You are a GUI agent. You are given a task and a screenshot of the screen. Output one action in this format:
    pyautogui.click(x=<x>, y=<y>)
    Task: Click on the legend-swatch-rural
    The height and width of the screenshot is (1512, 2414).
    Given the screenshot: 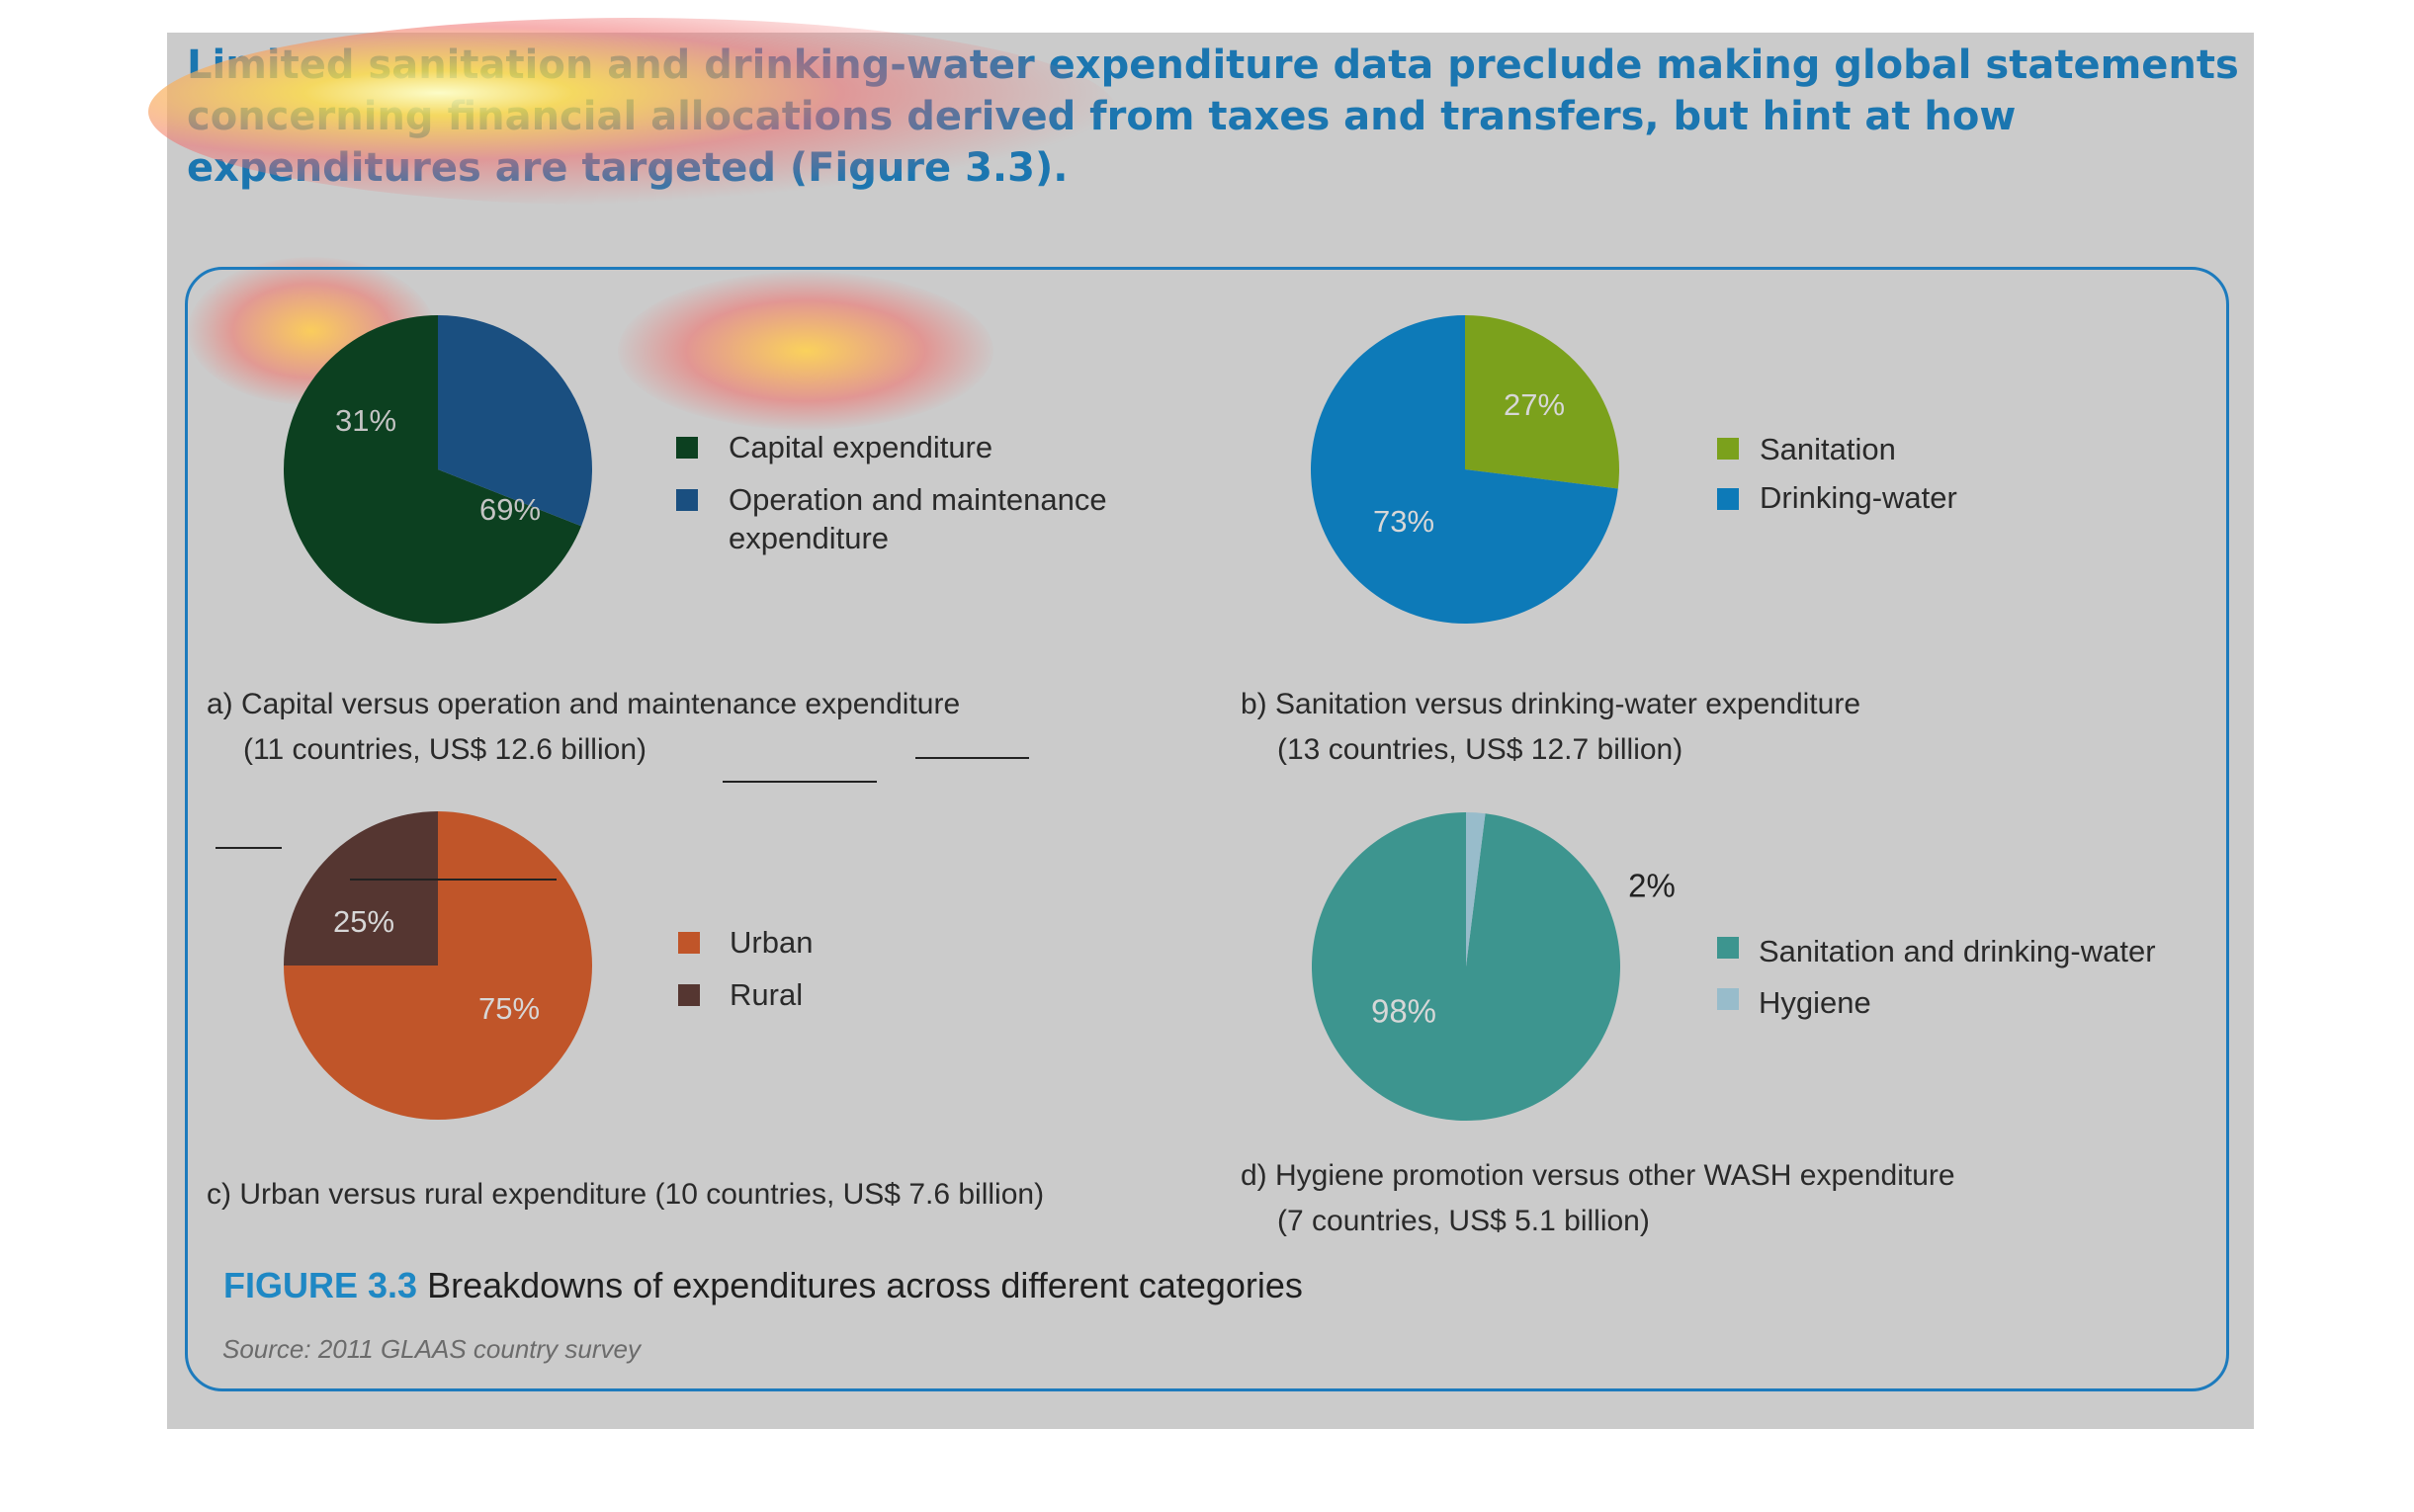 What is the action you would take?
    pyautogui.click(x=689, y=995)
    